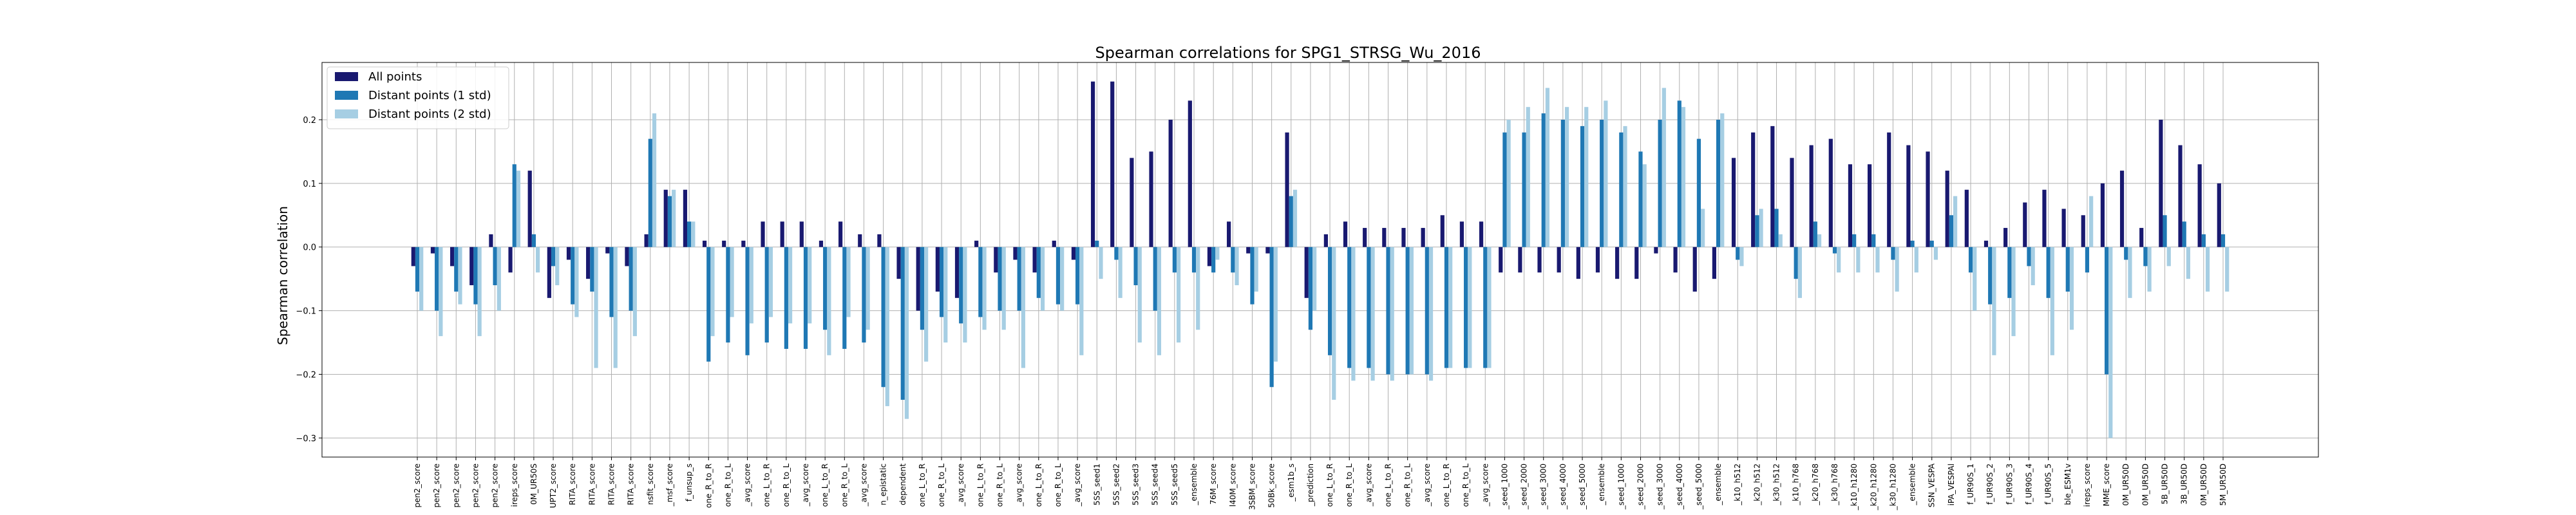 The image size is (2576, 515). I want to click on x-tick-label: one_R_to_L, so click(786, 486).